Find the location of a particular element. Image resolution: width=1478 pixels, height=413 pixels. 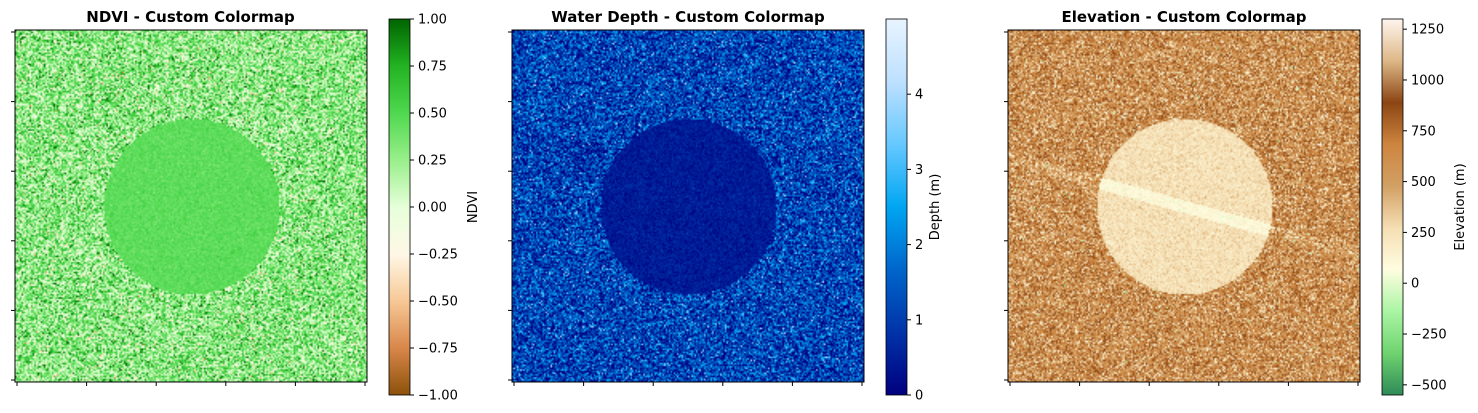

colorbar-label: Depth (m) is located at coordinates (935, 207).